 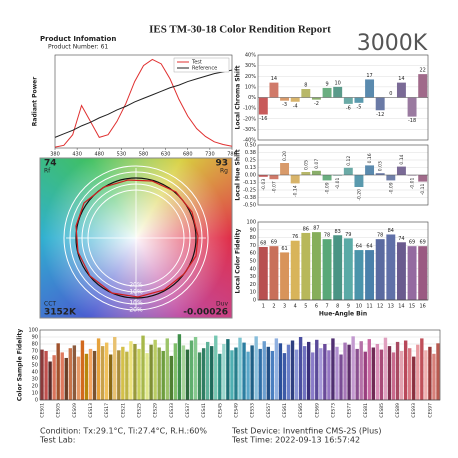 What do you see at coordinates (35, 345) in the screenshot?
I see `y-tick-label: 80` at bounding box center [35, 345].